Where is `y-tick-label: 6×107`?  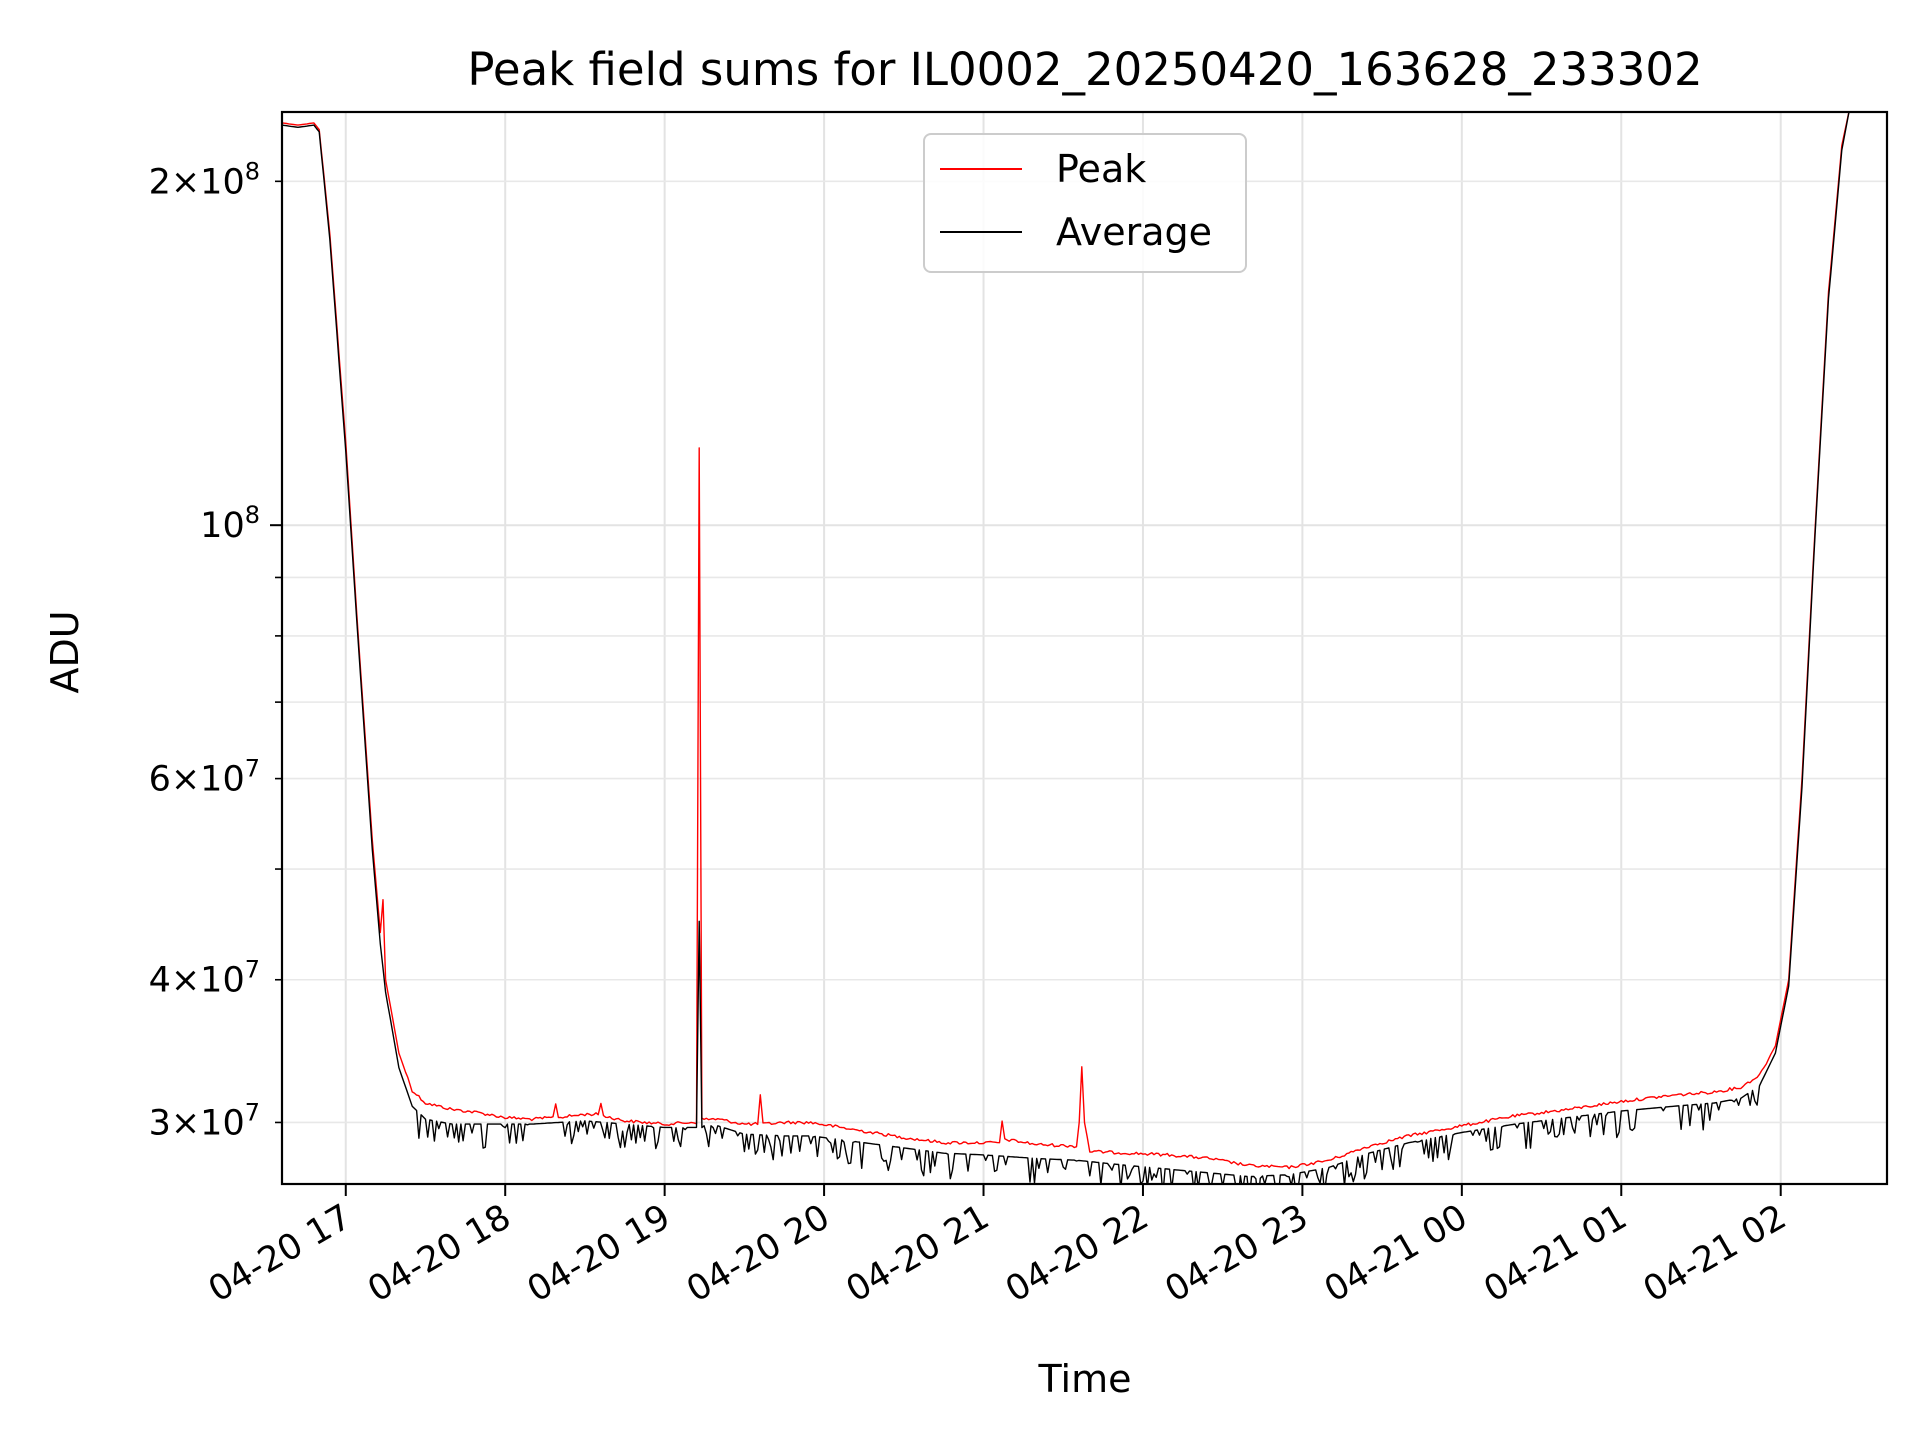 y-tick-label: 6×107 is located at coordinates (204, 777).